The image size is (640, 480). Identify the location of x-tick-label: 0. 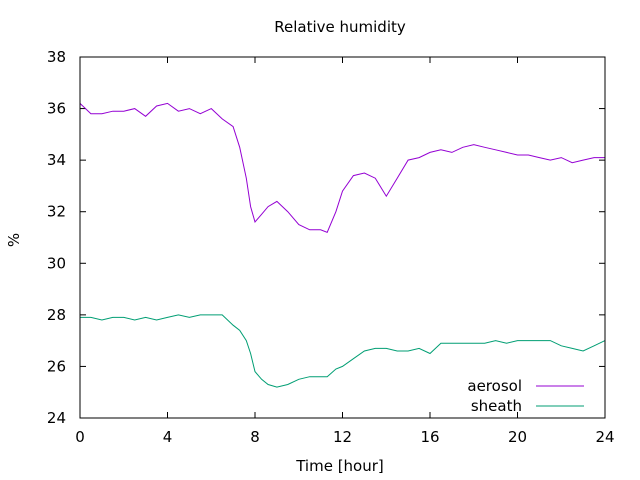
(80, 437).